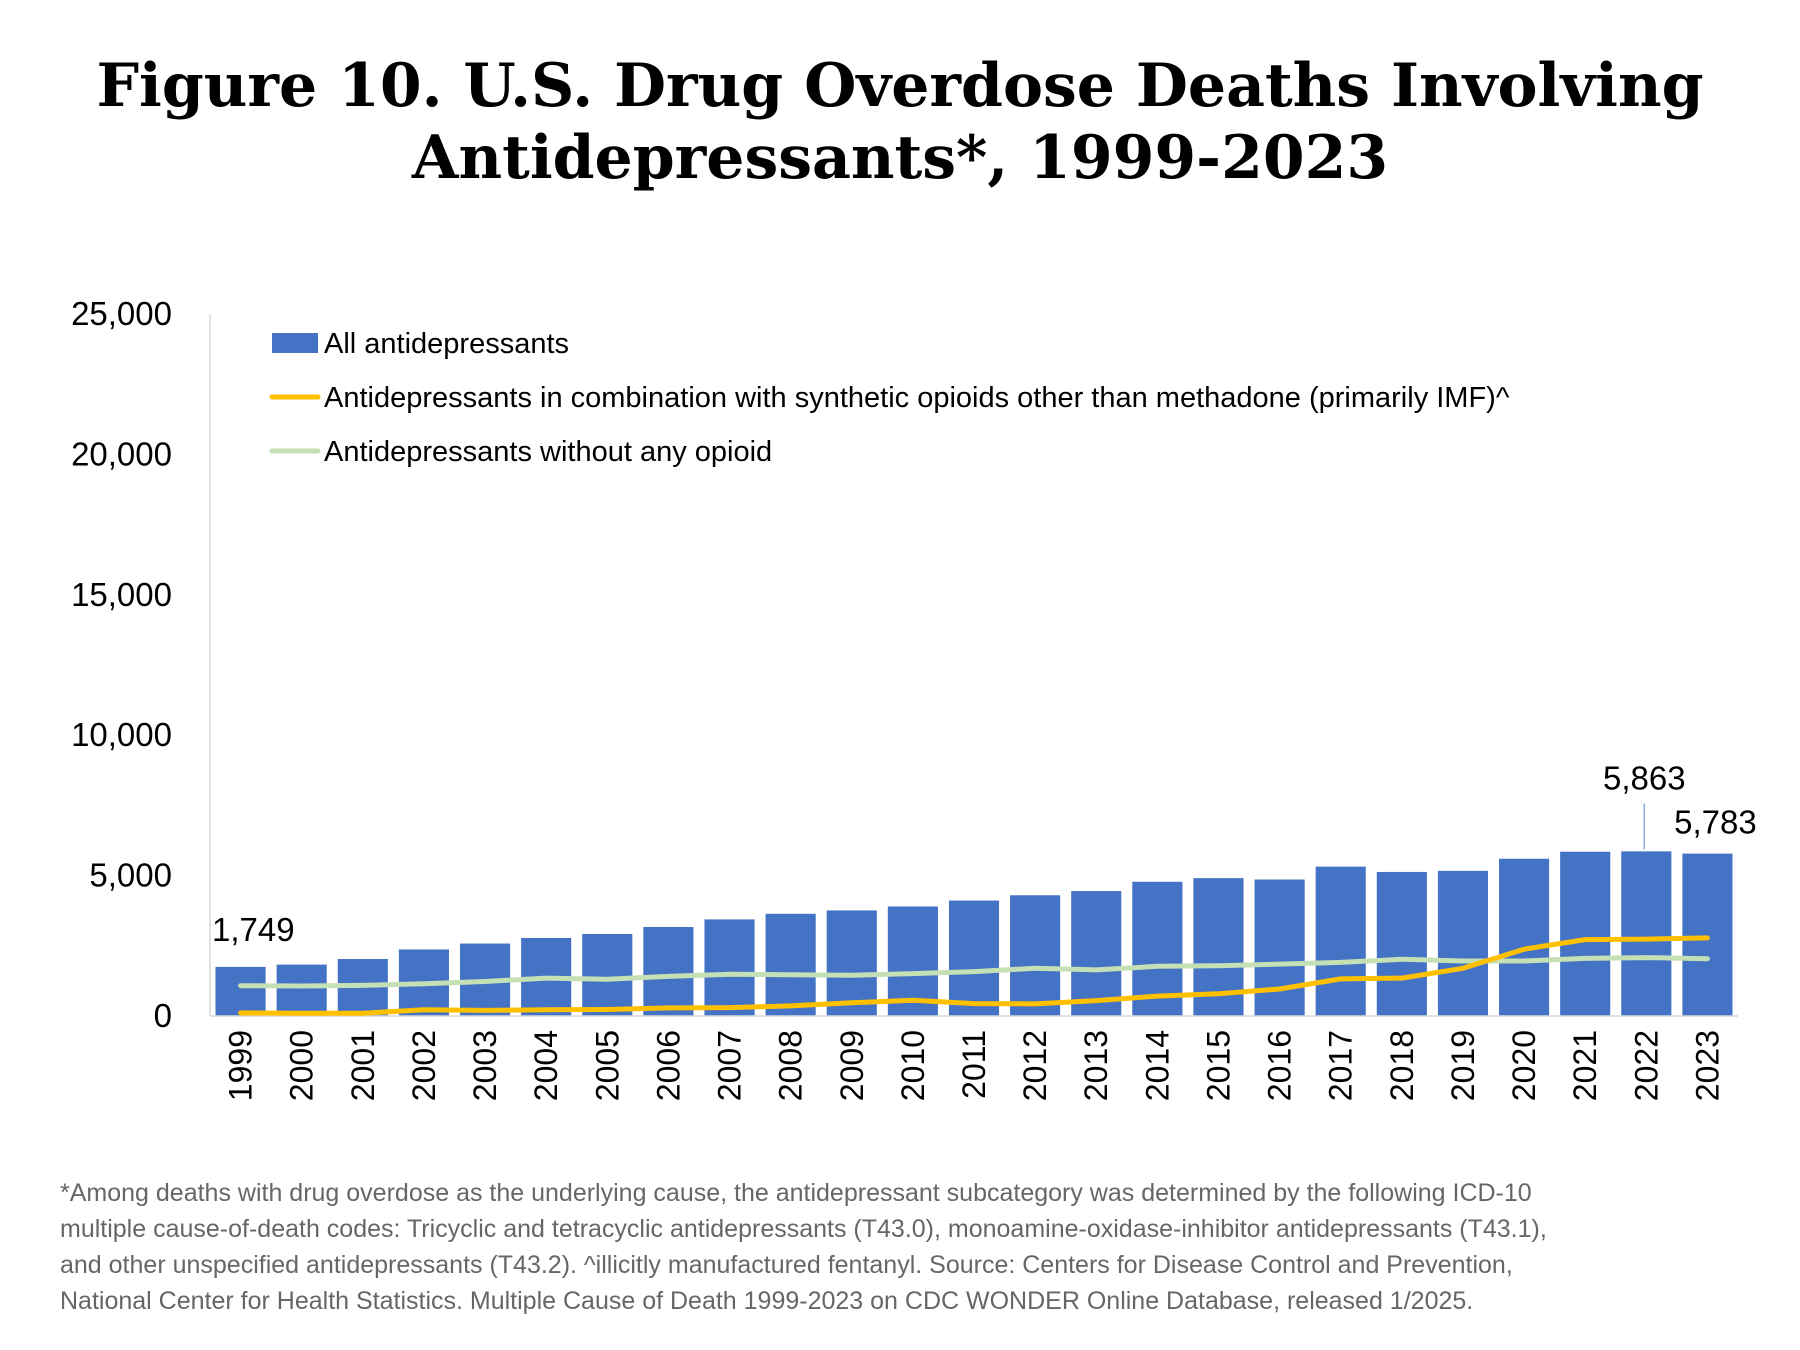  I want to click on bar-2011, so click(974, 958).